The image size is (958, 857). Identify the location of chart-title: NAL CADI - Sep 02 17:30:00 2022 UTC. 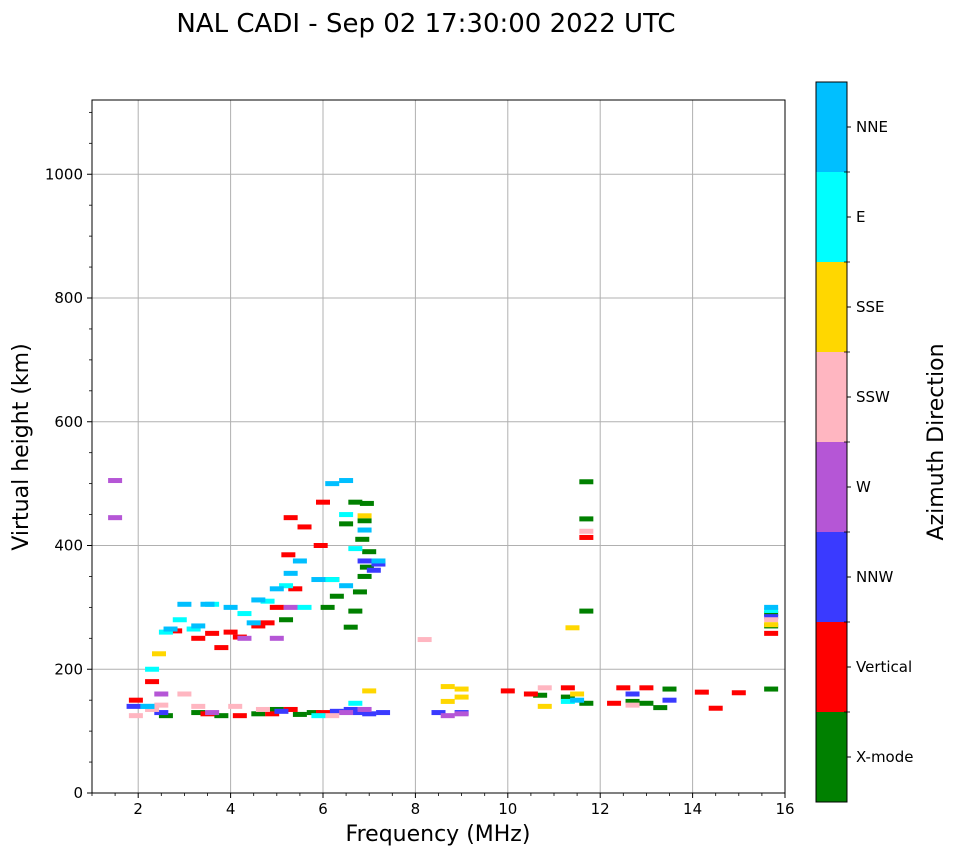
(425, 24).